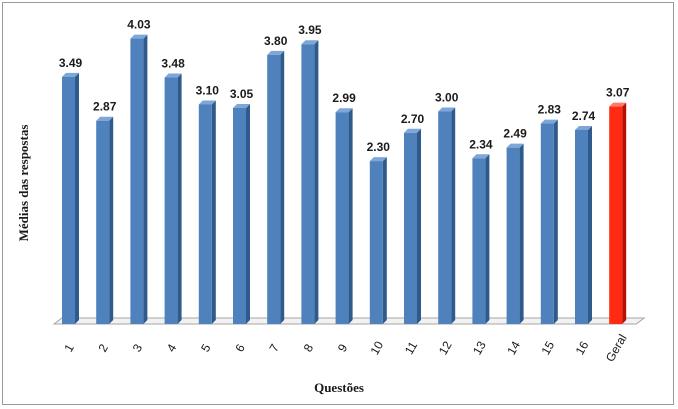  I want to click on x-tick-label: 3, so click(138, 347).